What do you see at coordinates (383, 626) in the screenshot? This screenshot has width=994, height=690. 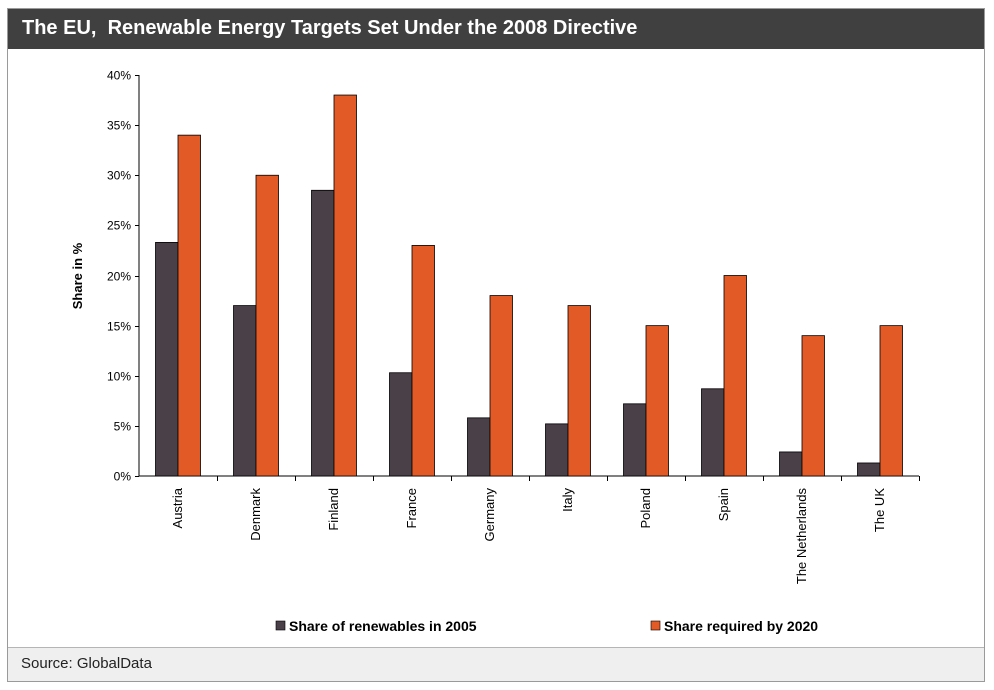 I see `legend-label: Share of renewables in 2005` at bounding box center [383, 626].